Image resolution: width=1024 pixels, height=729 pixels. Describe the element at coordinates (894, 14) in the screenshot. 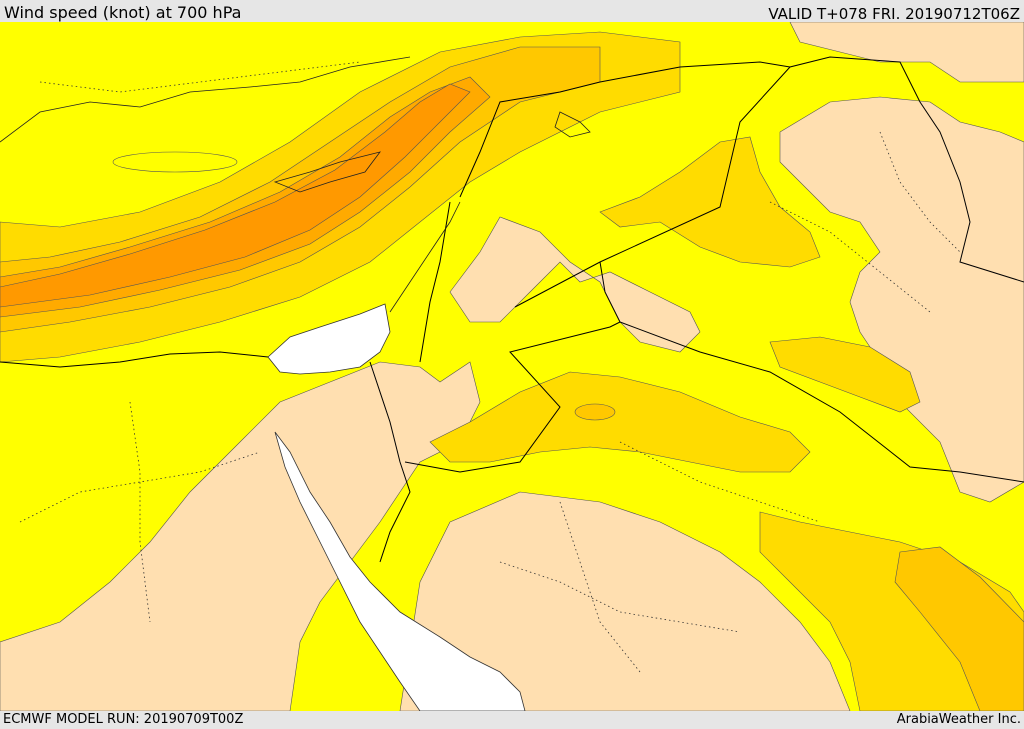

I see `valid-time: VALID T+078 FRI. 20190712T06Z` at that location.